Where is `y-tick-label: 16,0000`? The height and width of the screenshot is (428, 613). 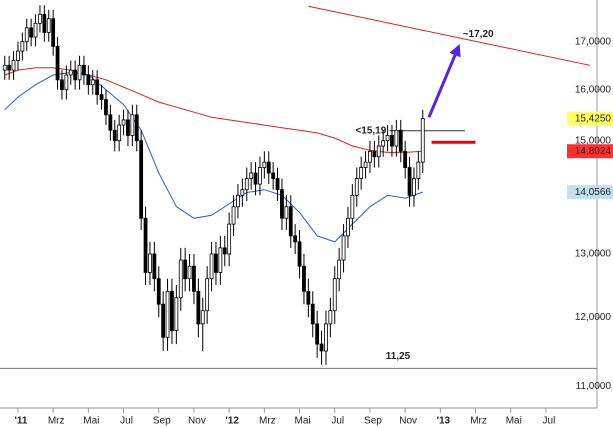
y-tick-label: 16,0000 is located at coordinates (593, 89).